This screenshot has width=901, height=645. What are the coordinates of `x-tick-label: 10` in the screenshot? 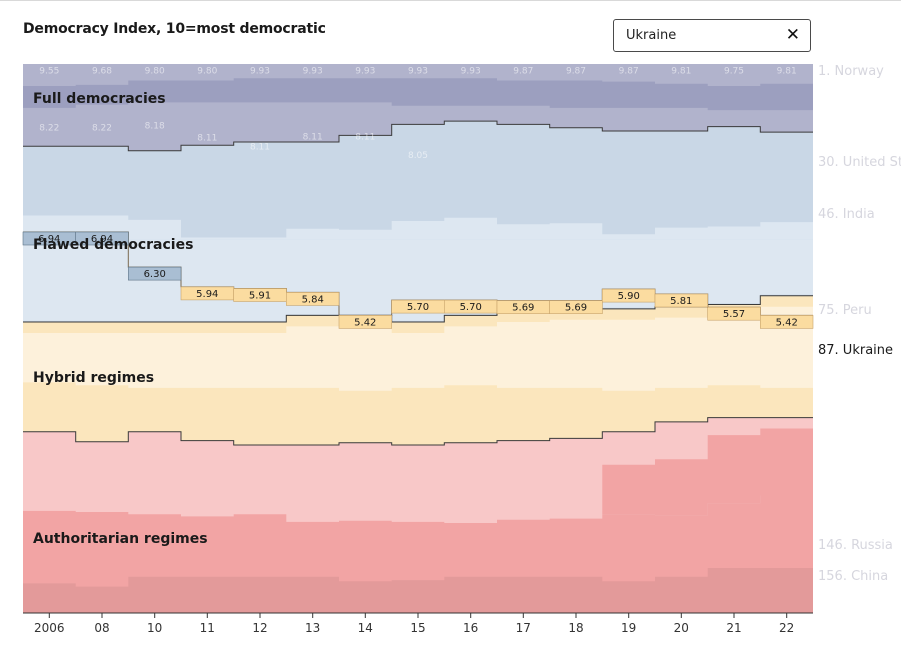 It's located at (154, 628).